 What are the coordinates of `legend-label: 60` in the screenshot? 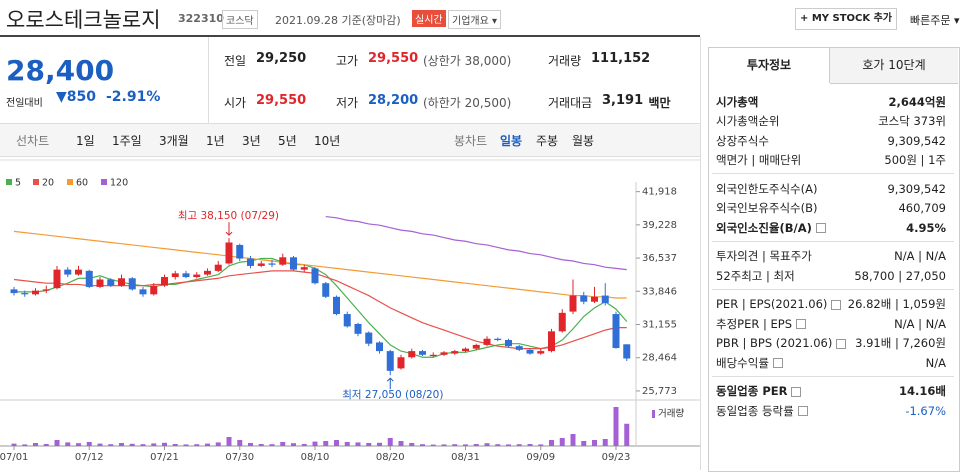 It's located at (82, 183).